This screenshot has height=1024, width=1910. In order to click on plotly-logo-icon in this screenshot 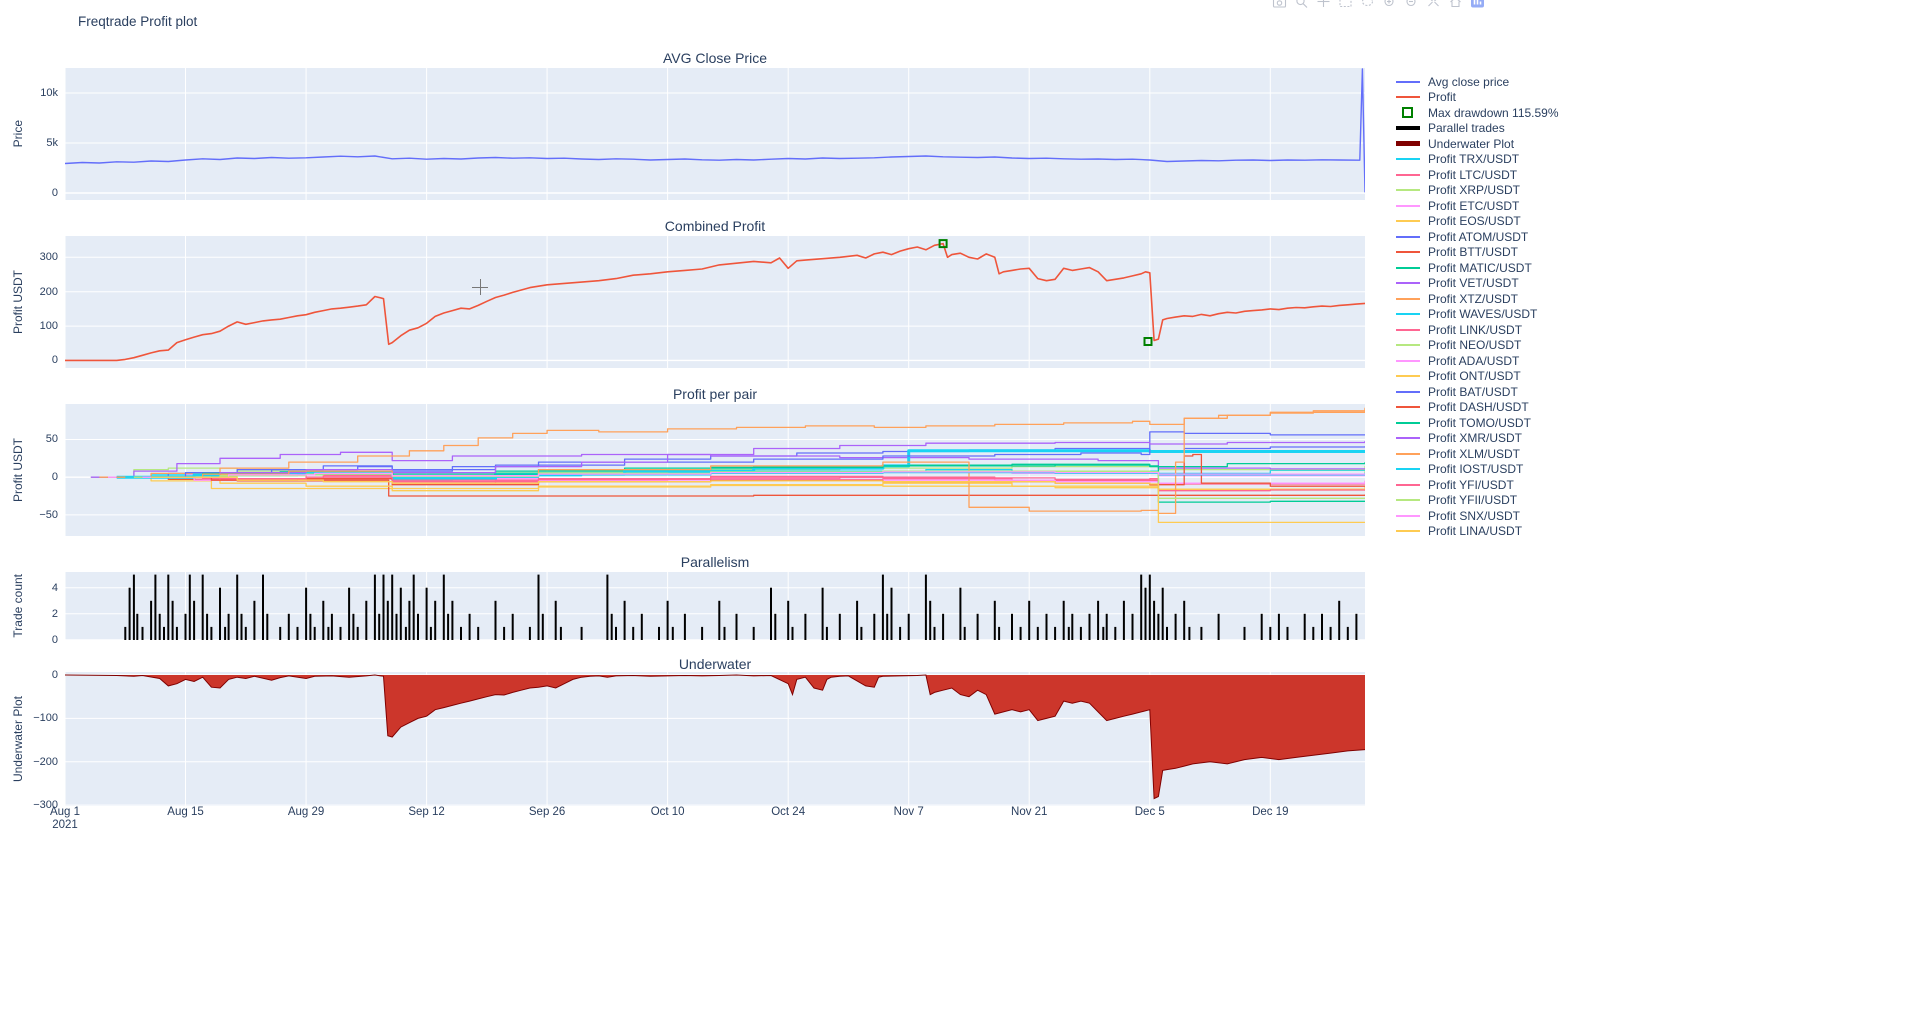, I will do `click(1477, 6)`.